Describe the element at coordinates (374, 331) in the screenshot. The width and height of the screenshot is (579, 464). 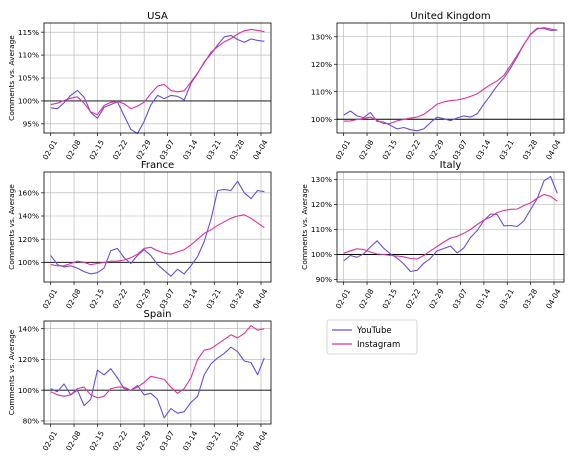
I see `legend-label-youtube: YouTube` at that location.